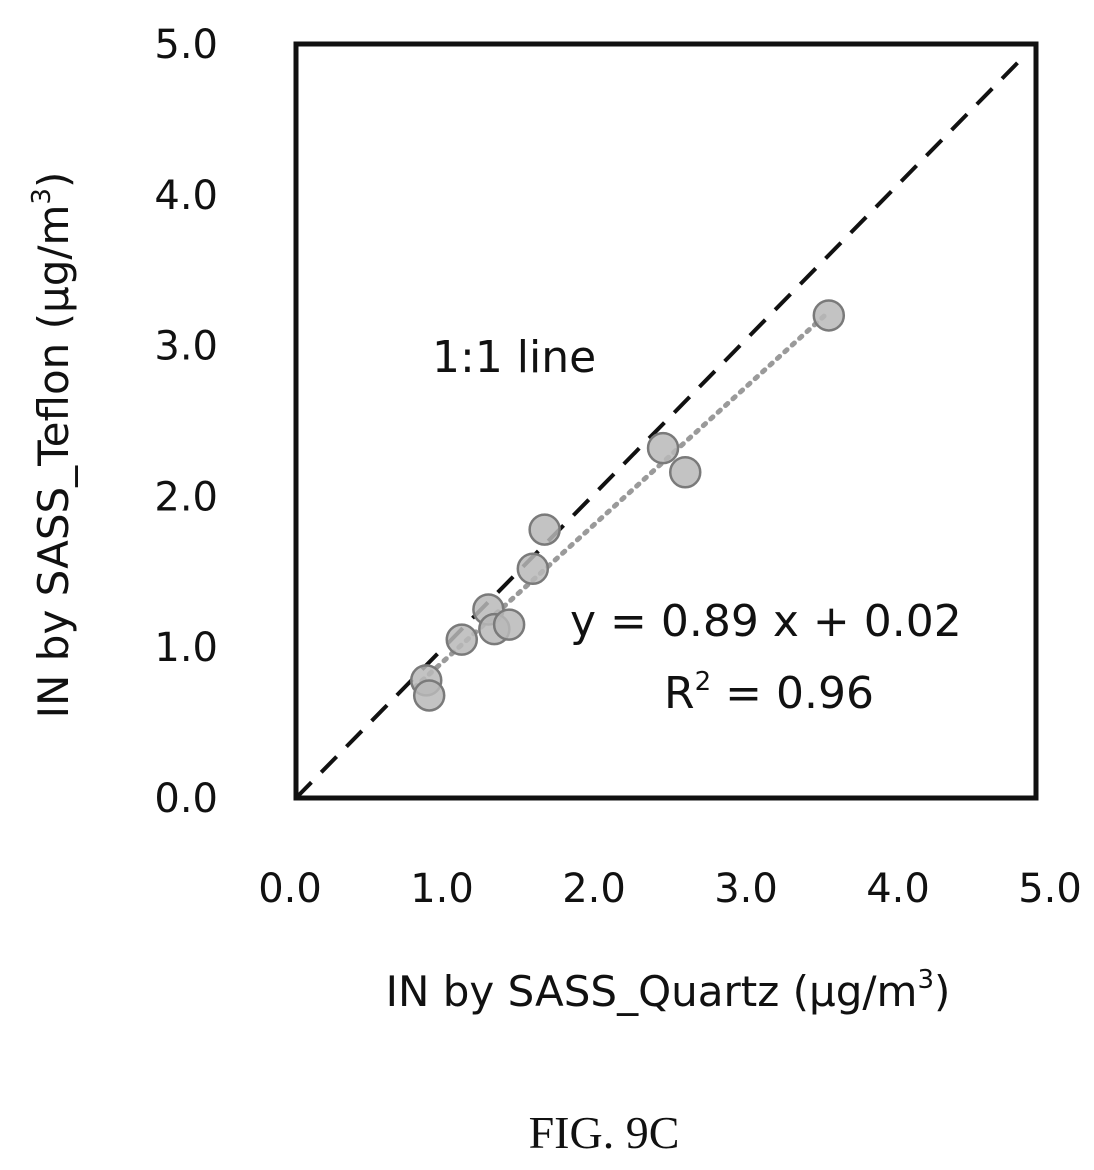 This screenshot has height=1170, width=1094. I want to click on x-tick-label: 0.0, so click(290, 889).